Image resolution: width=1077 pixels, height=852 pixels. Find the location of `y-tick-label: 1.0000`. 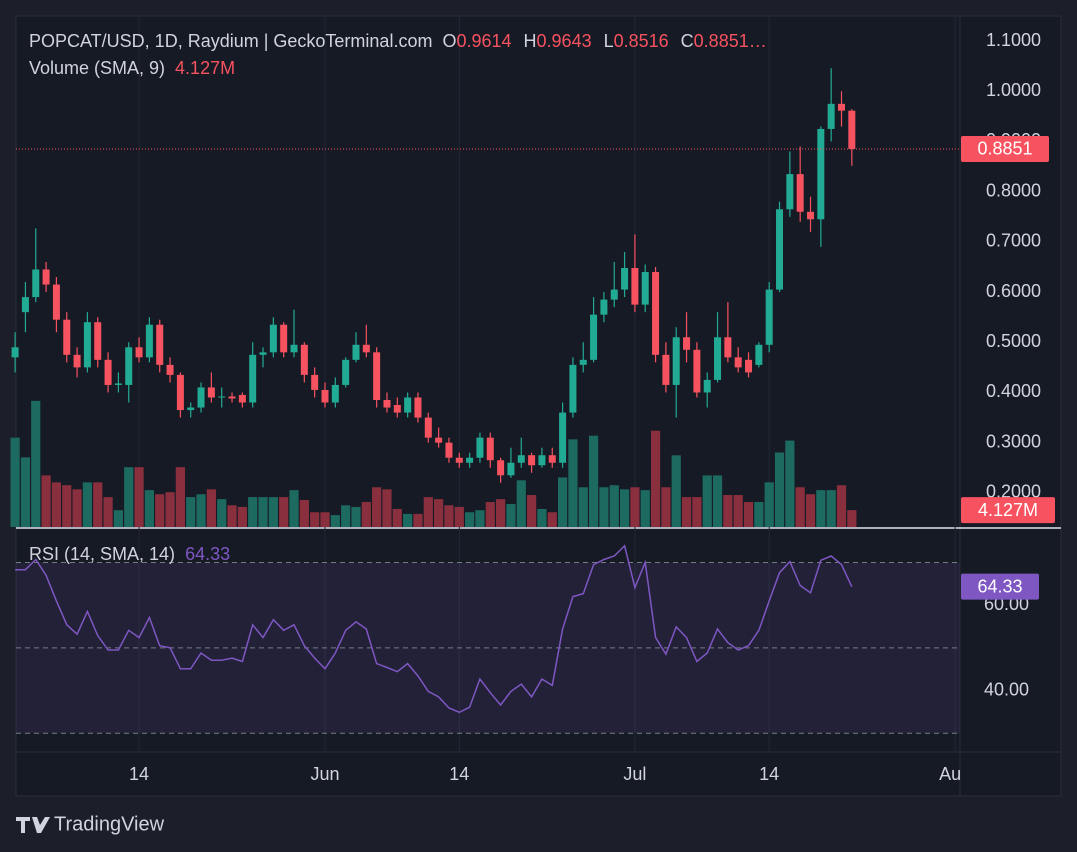

y-tick-label: 1.0000 is located at coordinates (1013, 90).